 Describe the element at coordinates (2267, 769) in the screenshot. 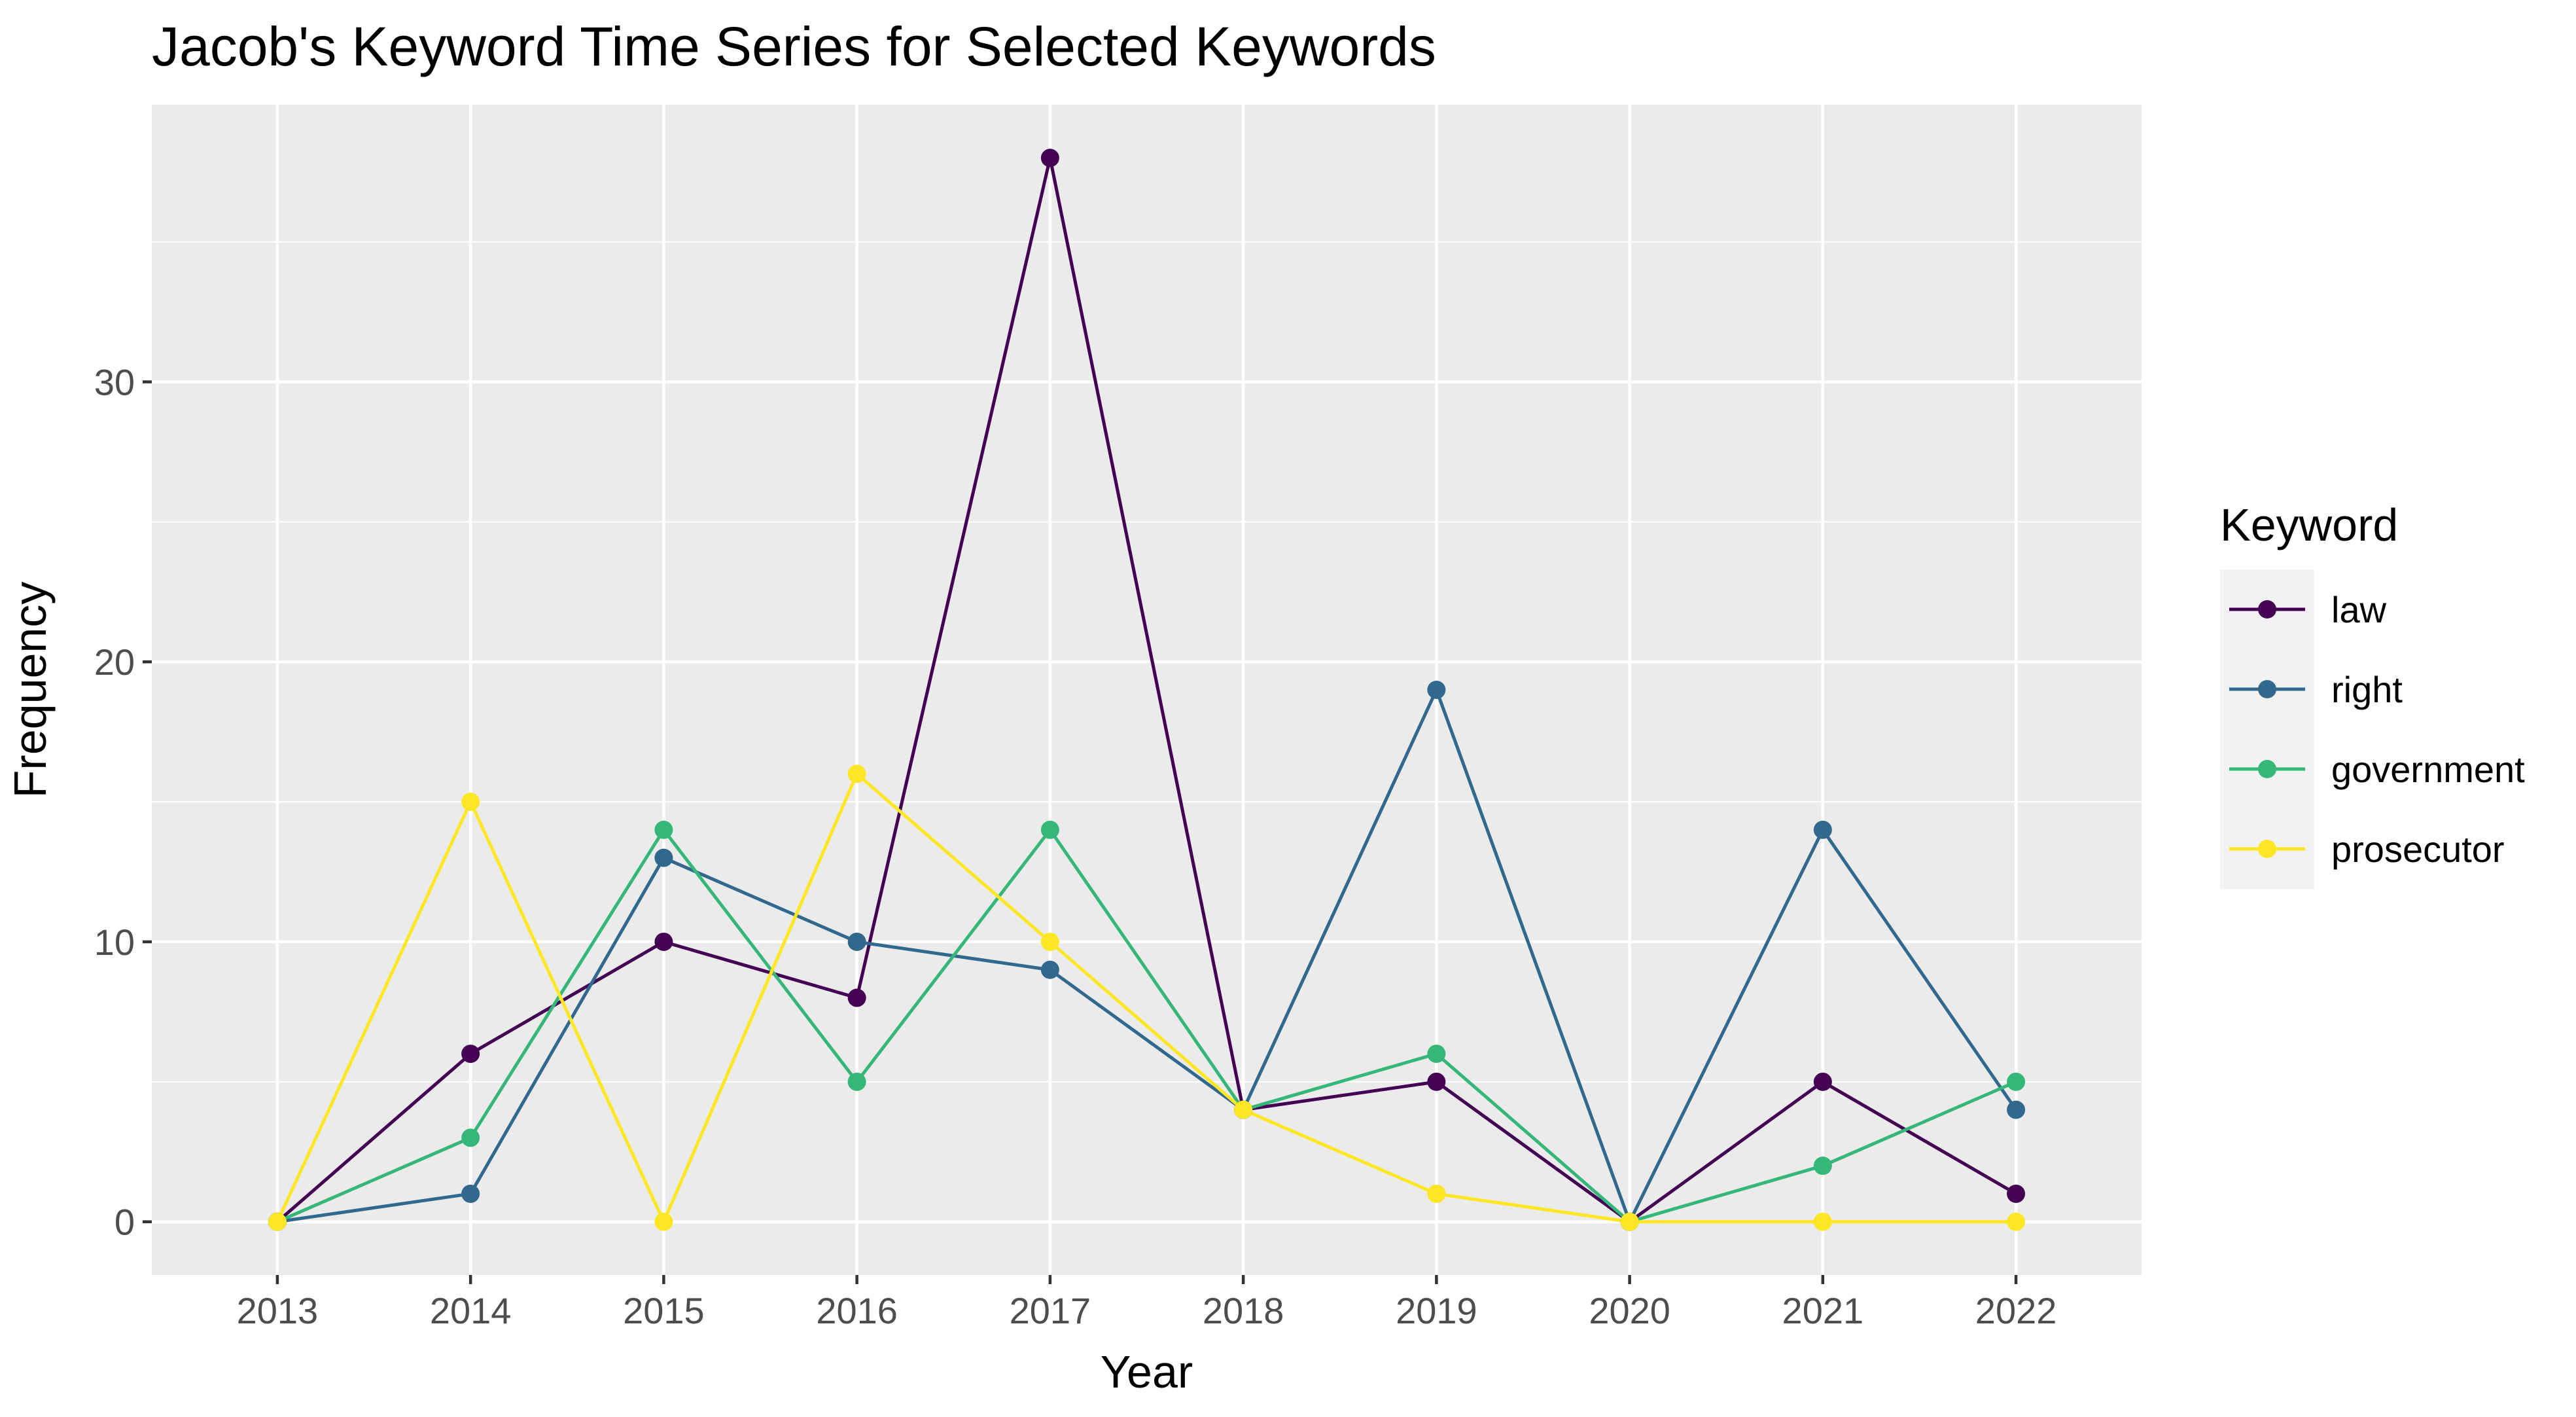

I see `legend-key-point-government` at that location.